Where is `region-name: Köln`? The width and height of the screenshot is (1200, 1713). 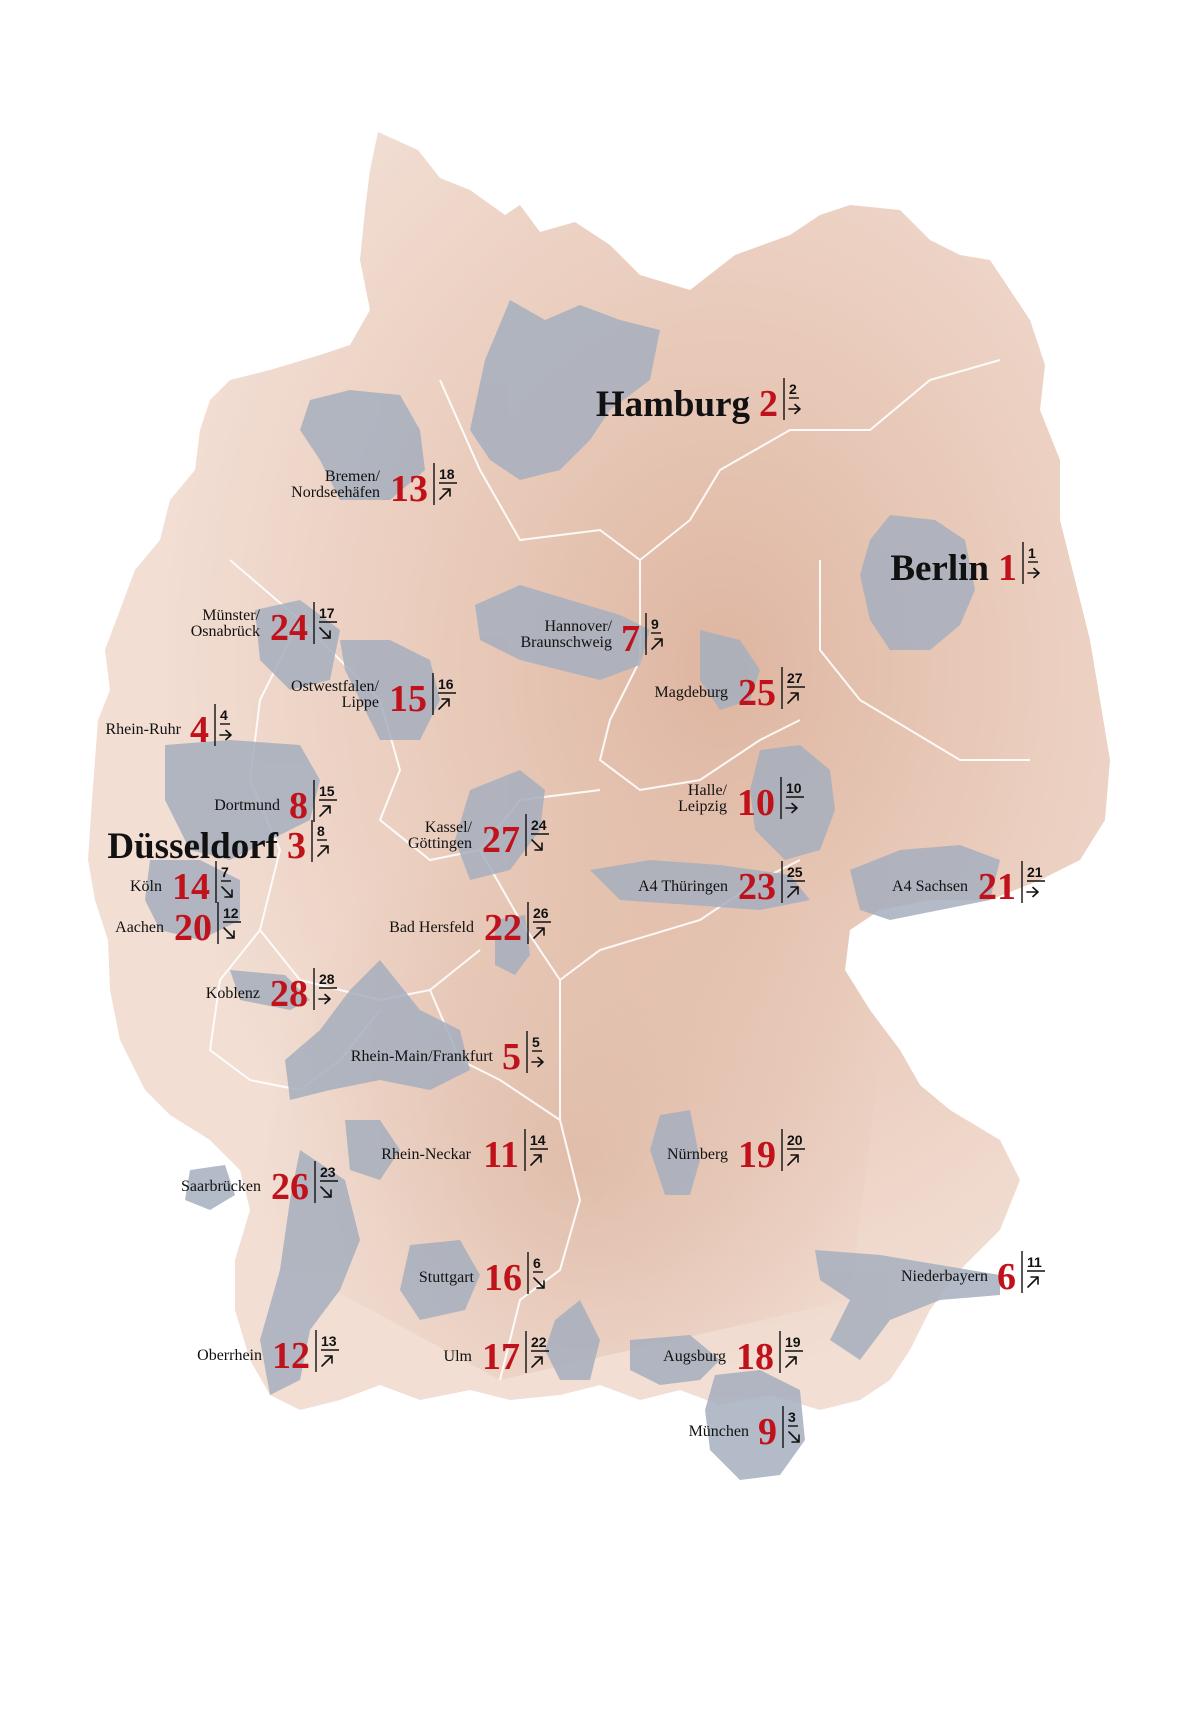
region-name: Köln is located at coordinates (146, 886).